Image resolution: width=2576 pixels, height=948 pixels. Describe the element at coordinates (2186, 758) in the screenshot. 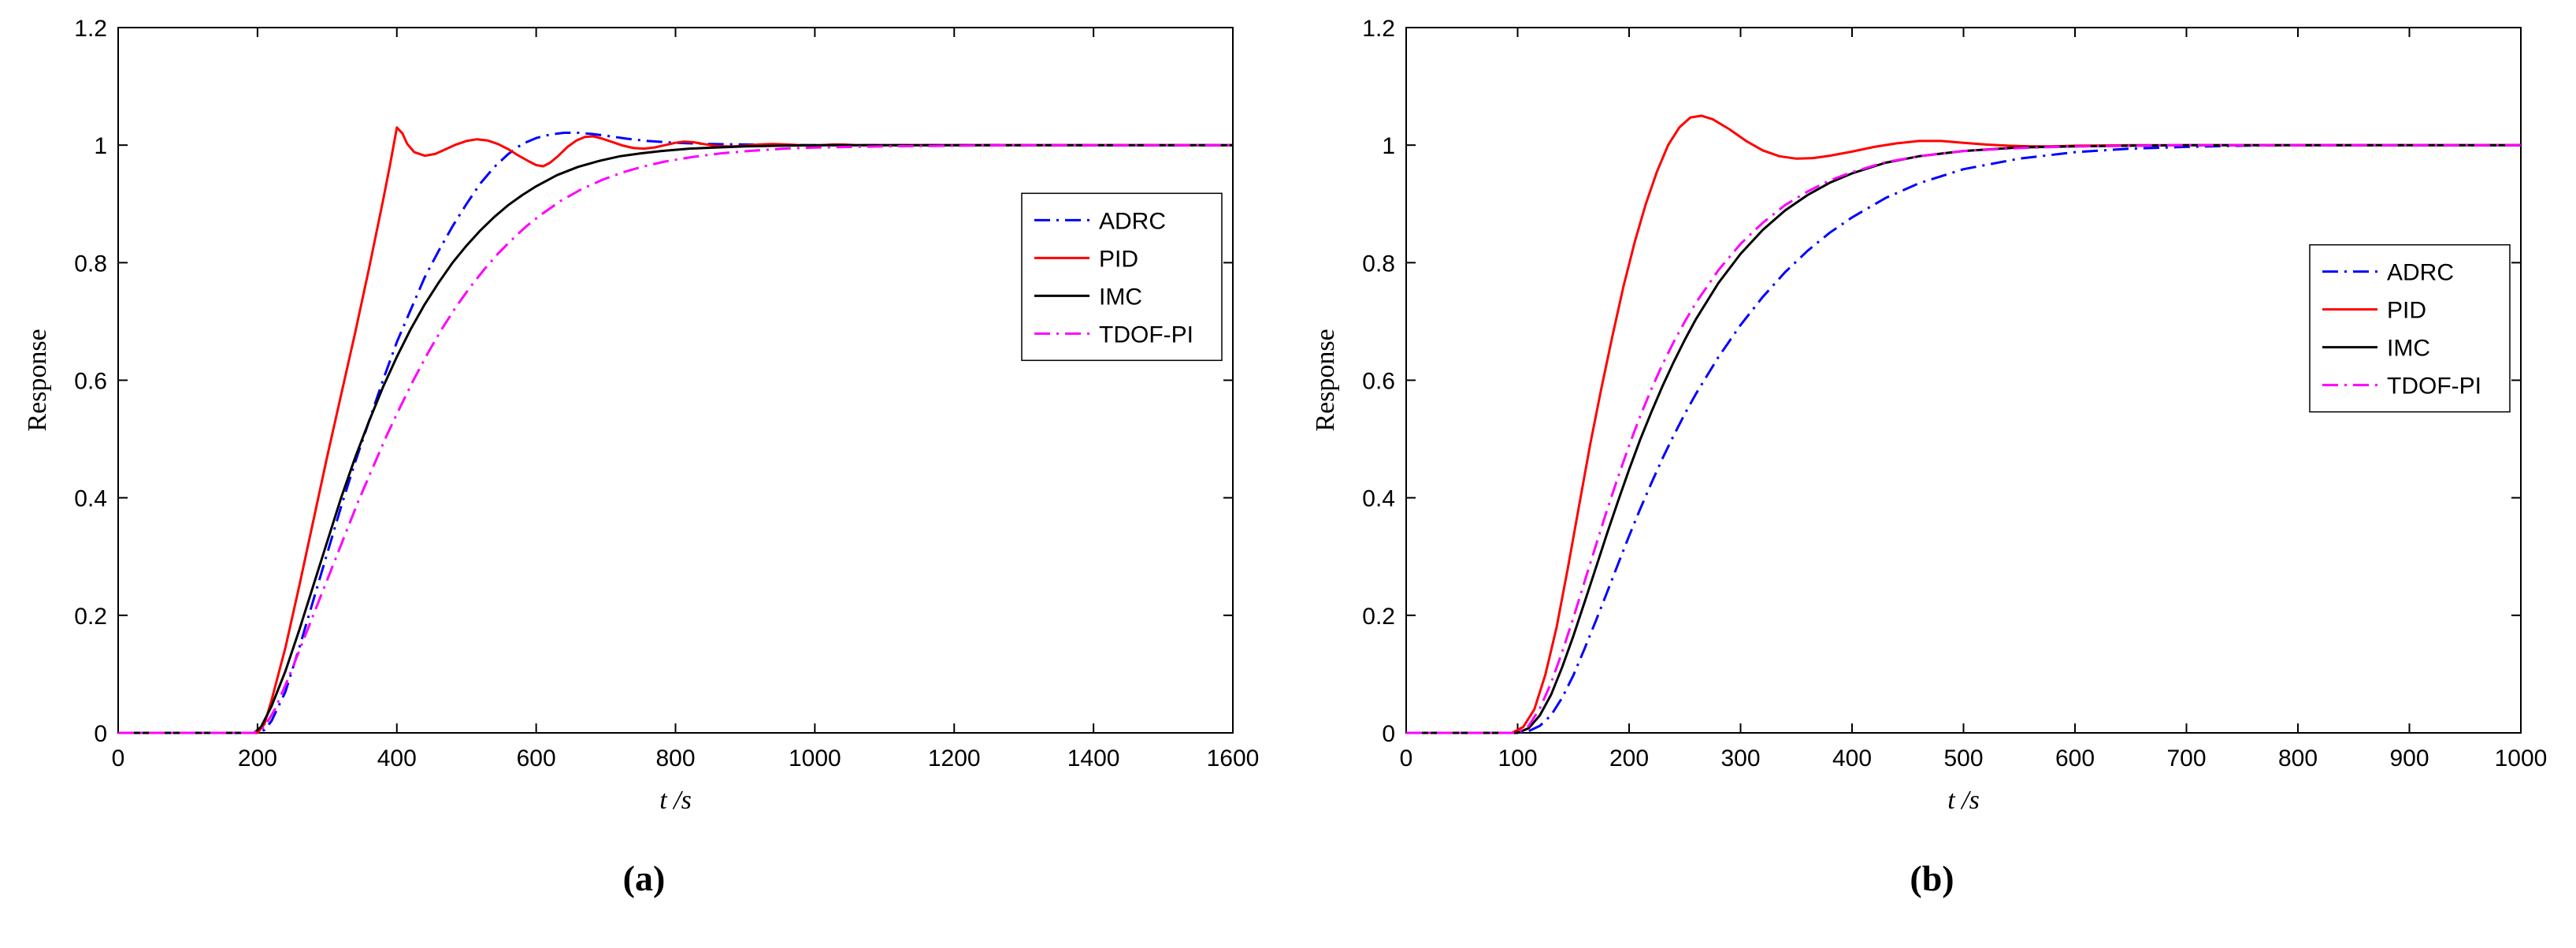

I see `x-tick-label: 700` at that location.